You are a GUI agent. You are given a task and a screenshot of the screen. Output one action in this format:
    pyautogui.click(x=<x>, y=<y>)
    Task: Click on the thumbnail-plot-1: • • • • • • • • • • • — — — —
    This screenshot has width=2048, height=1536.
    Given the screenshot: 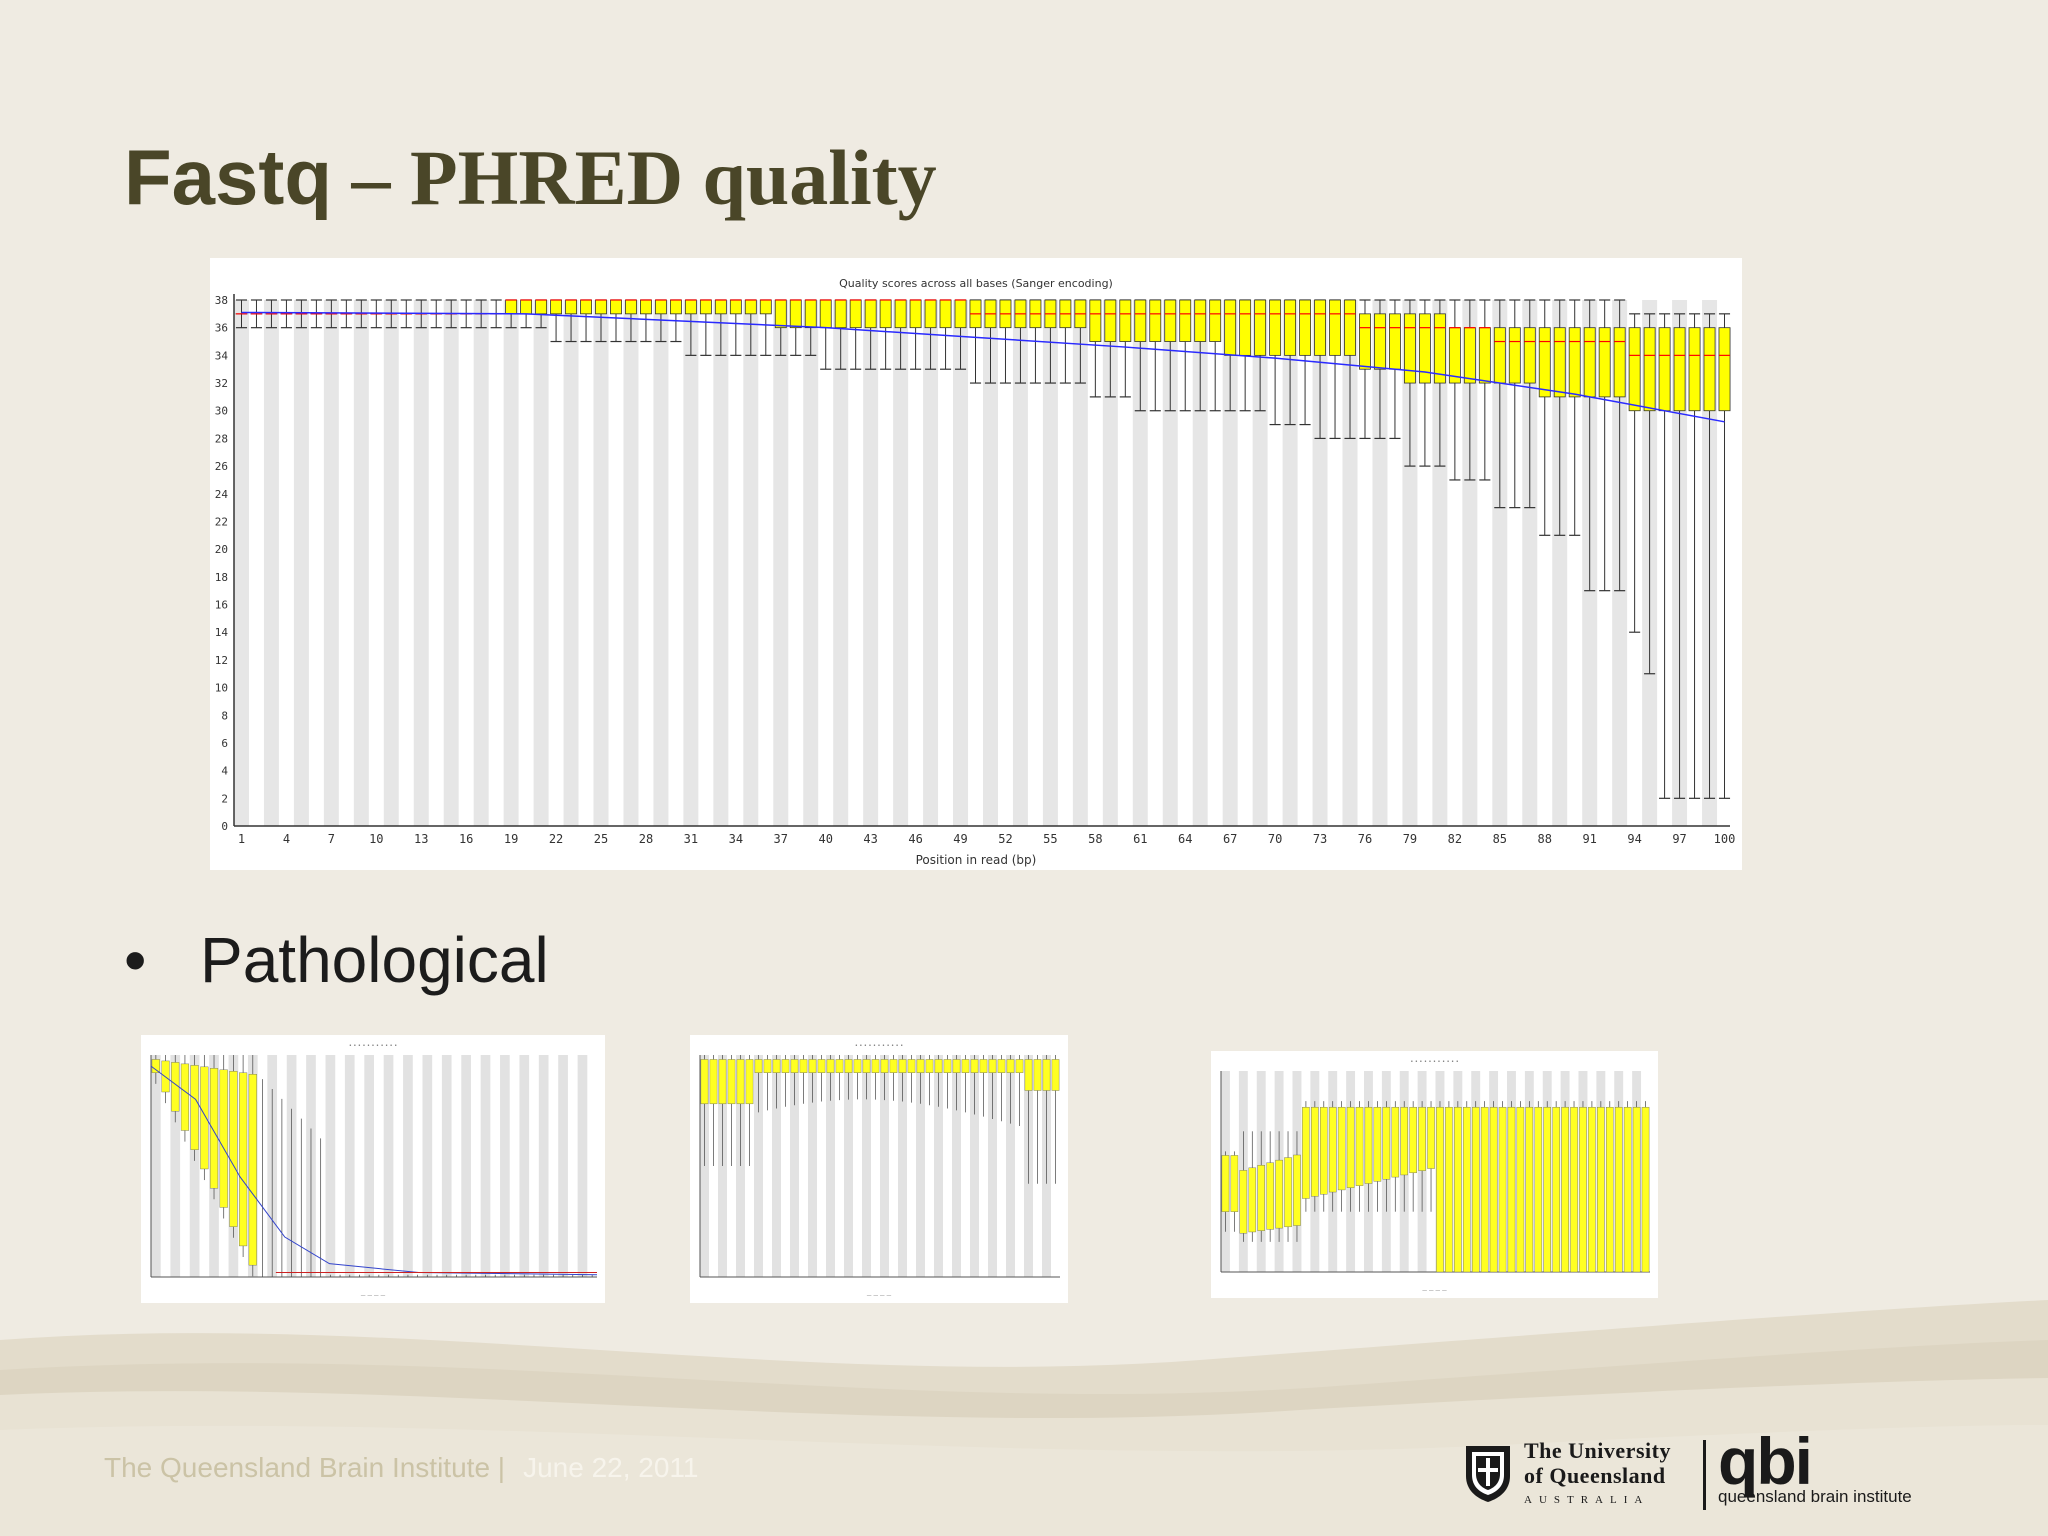 What is the action you would take?
    pyautogui.click(x=374, y=1171)
    